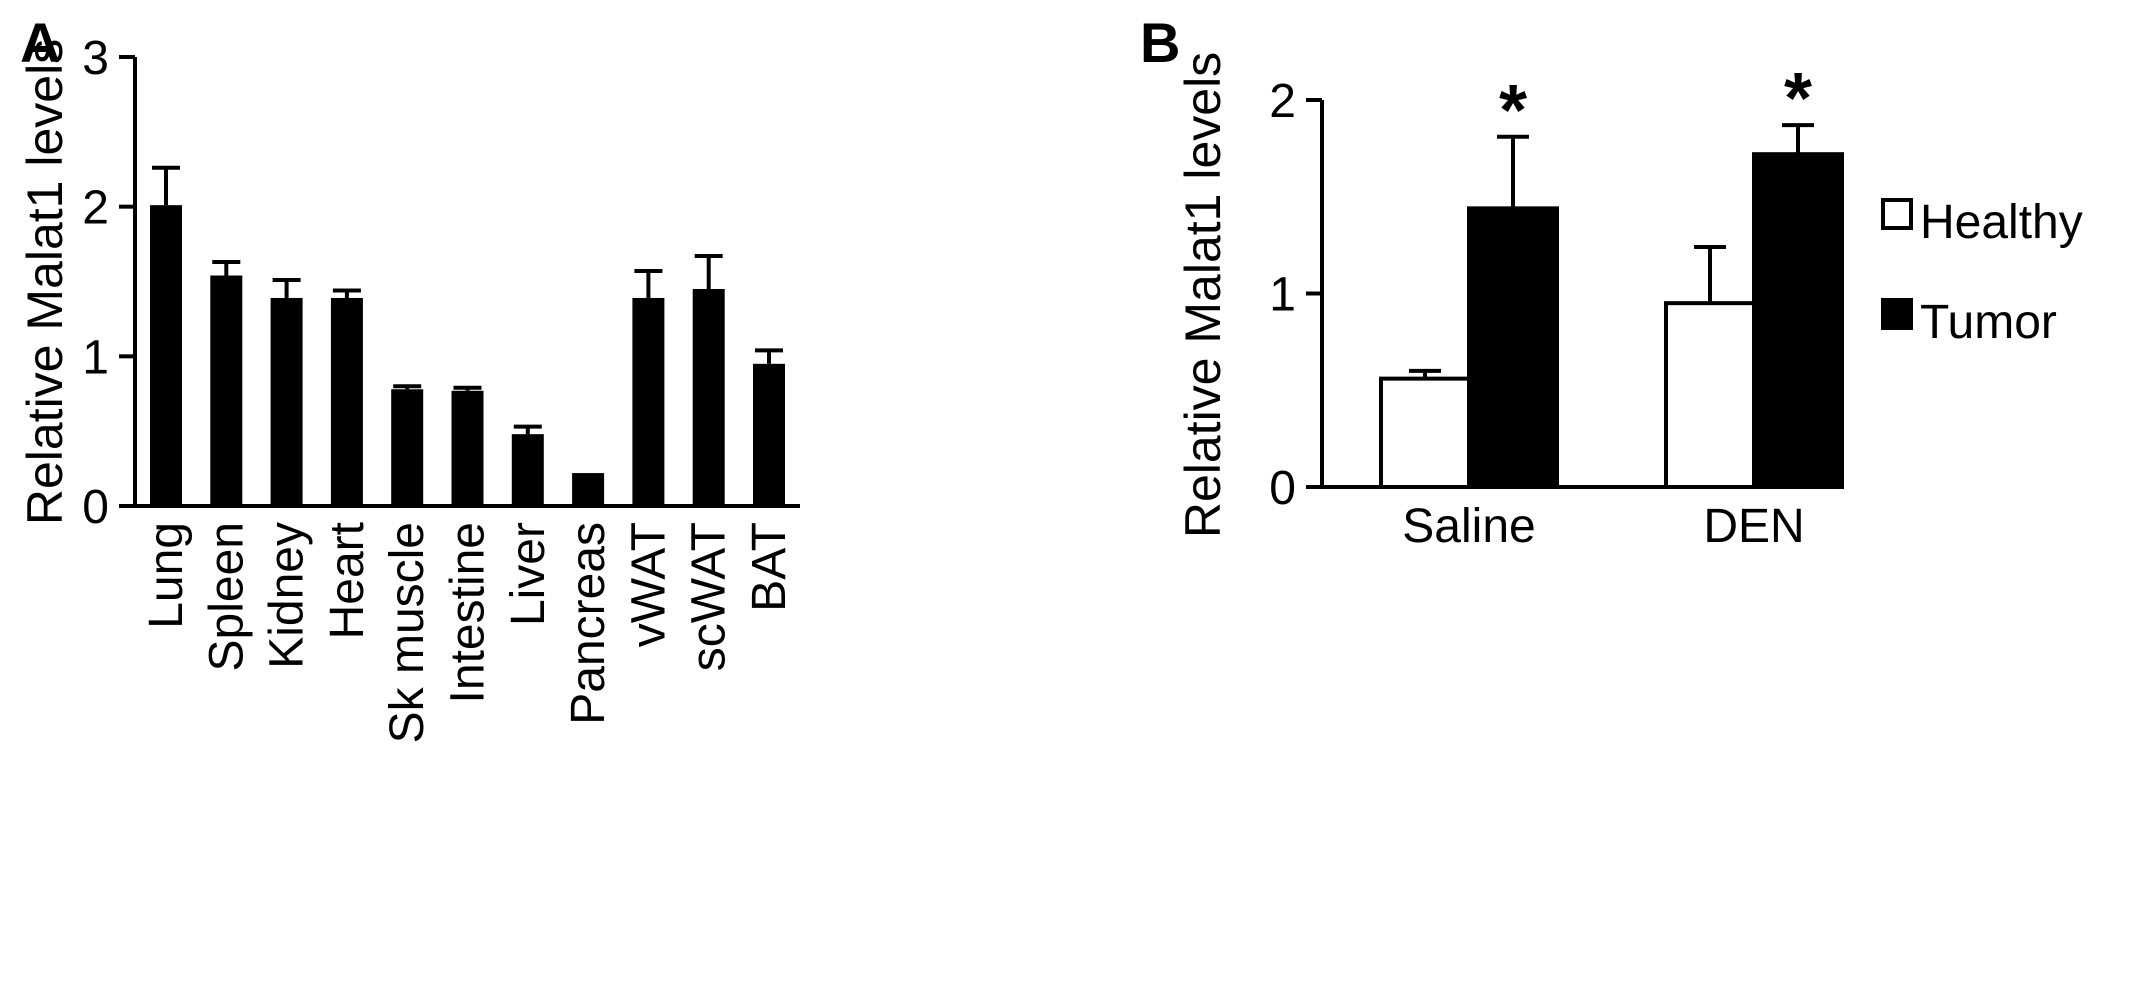  I want to click on panel-a-y-tick-label: 2, so click(95, 208).